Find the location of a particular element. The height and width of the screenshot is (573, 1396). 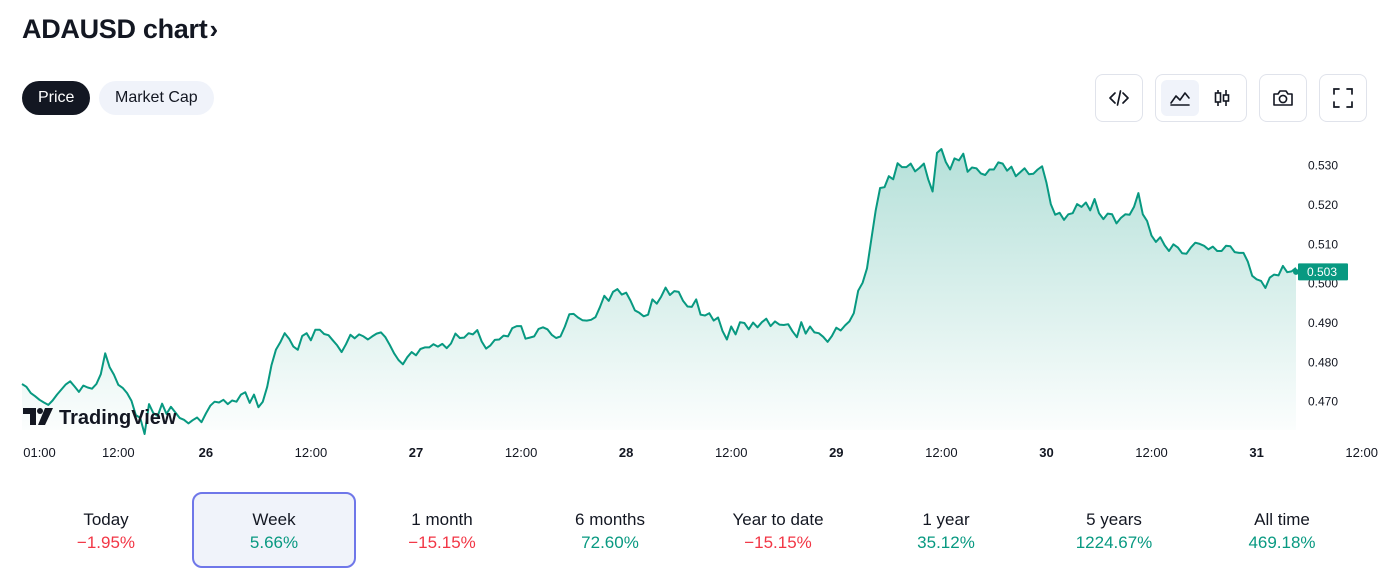

x-tick-label: 31 is located at coordinates (1256, 452).